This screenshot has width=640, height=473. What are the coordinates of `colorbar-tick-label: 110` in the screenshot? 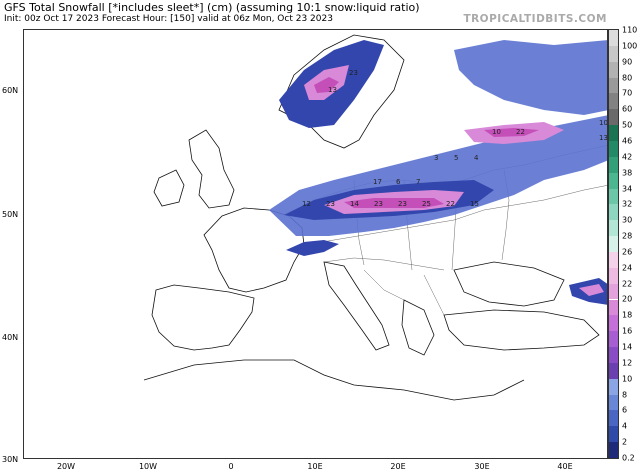 It's located at (630, 30).